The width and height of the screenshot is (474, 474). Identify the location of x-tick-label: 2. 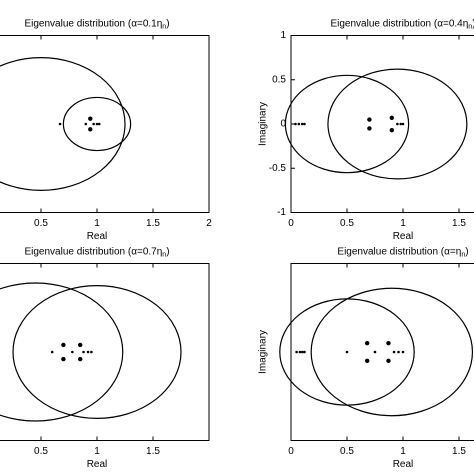
(209, 223).